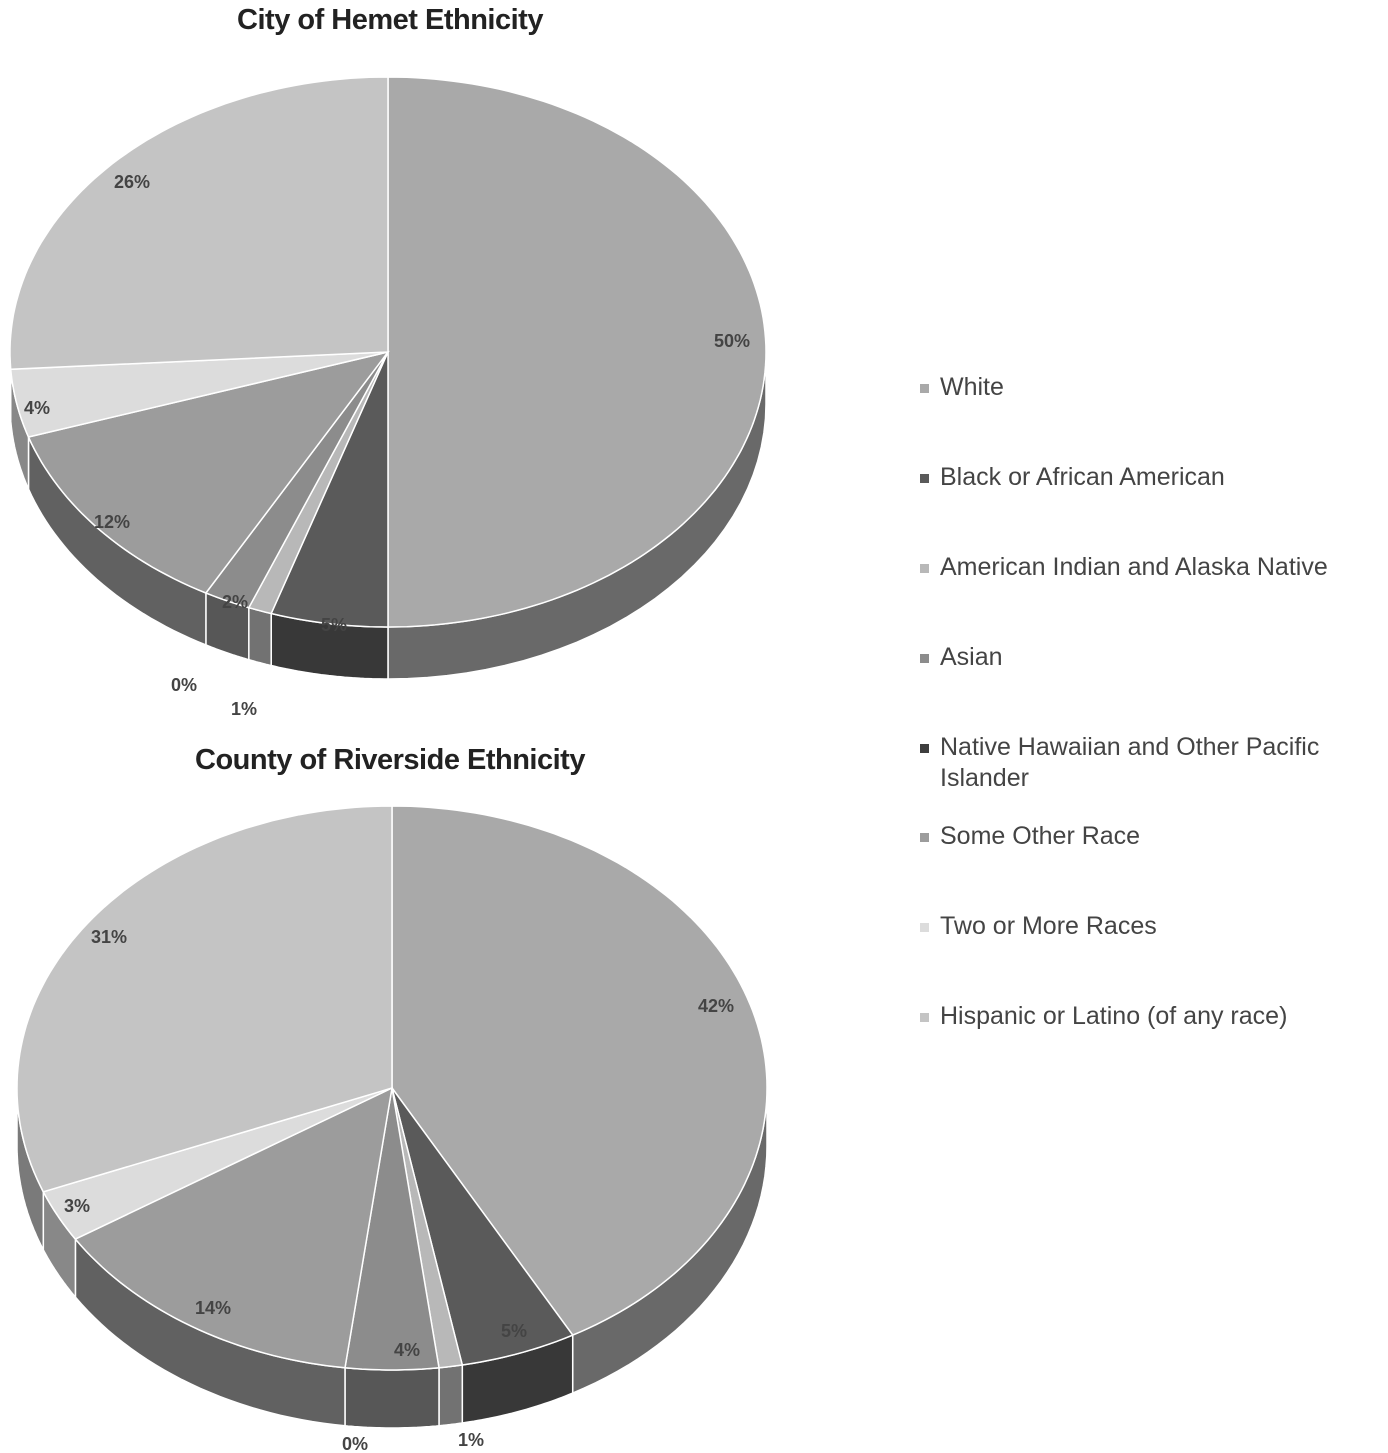 This screenshot has height=1453, width=1388. Describe the element at coordinates (716, 1006) in the screenshot. I see `data-label-white: 42%` at that location.